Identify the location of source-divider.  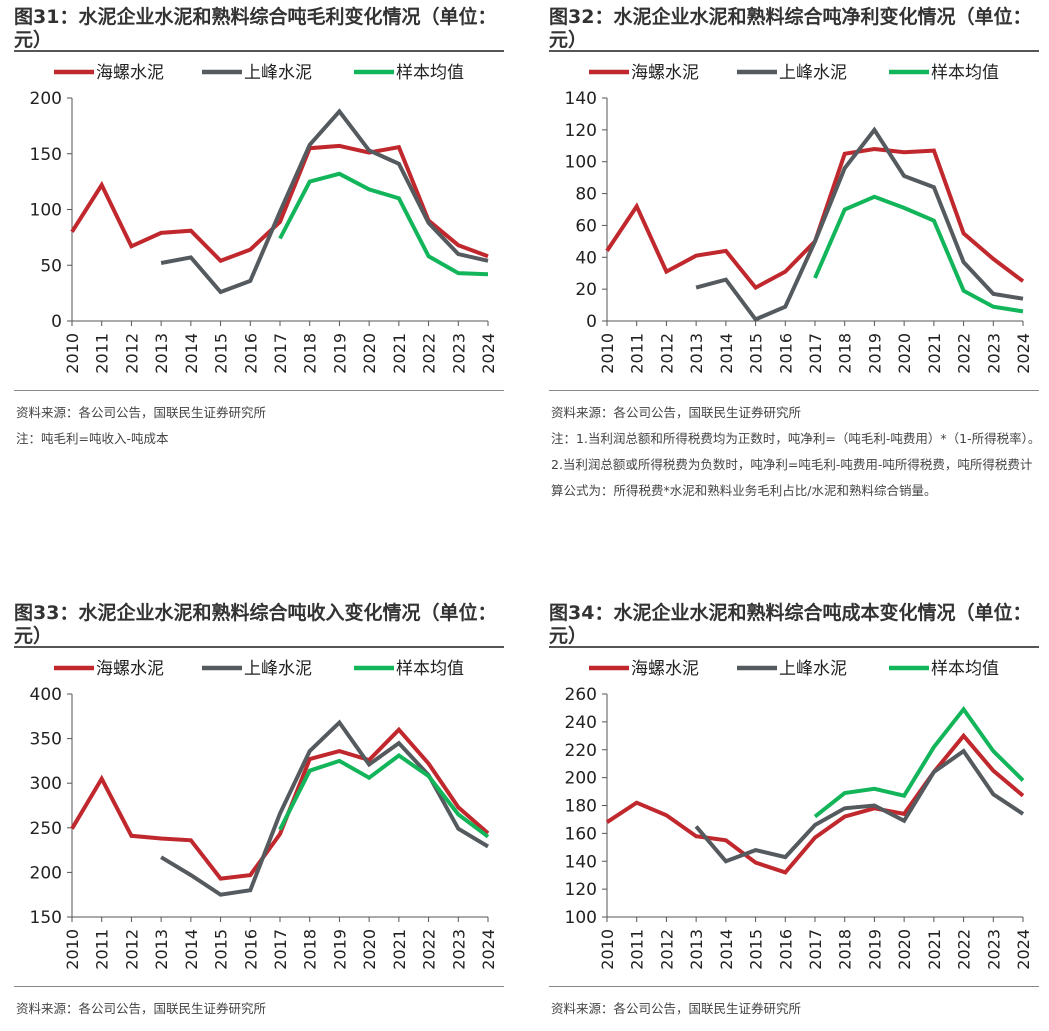
(259, 986).